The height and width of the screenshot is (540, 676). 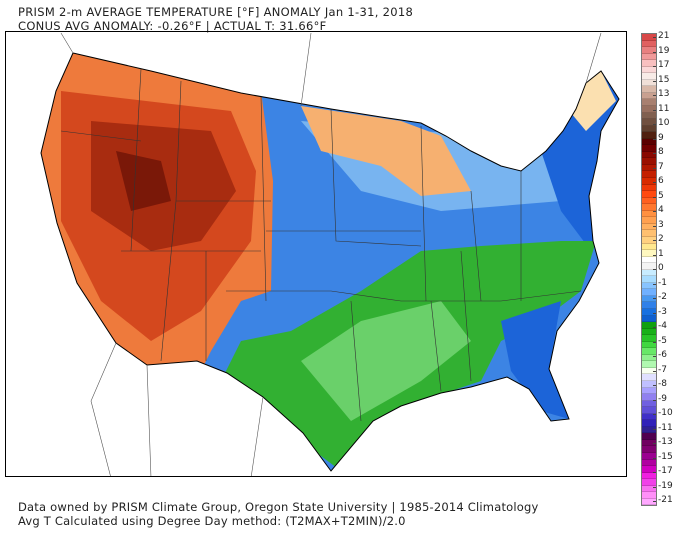 What do you see at coordinates (660, 326) in the screenshot?
I see `legend-label: -4` at bounding box center [660, 326].